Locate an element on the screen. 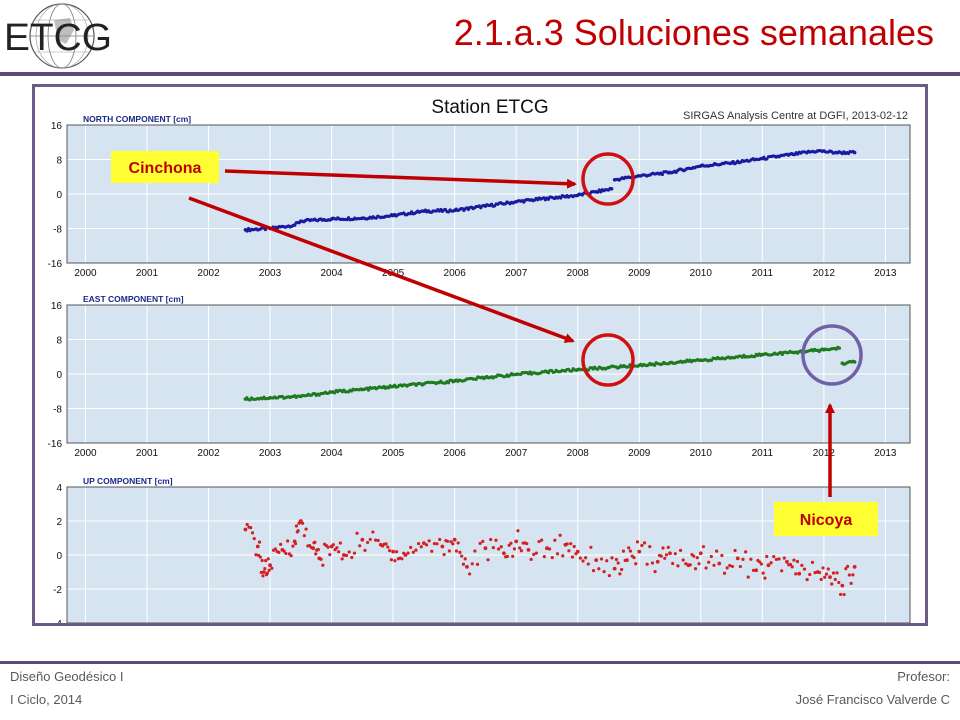 This screenshot has width=960, height=720. professor-label: Profesor: is located at coordinates (923, 676).